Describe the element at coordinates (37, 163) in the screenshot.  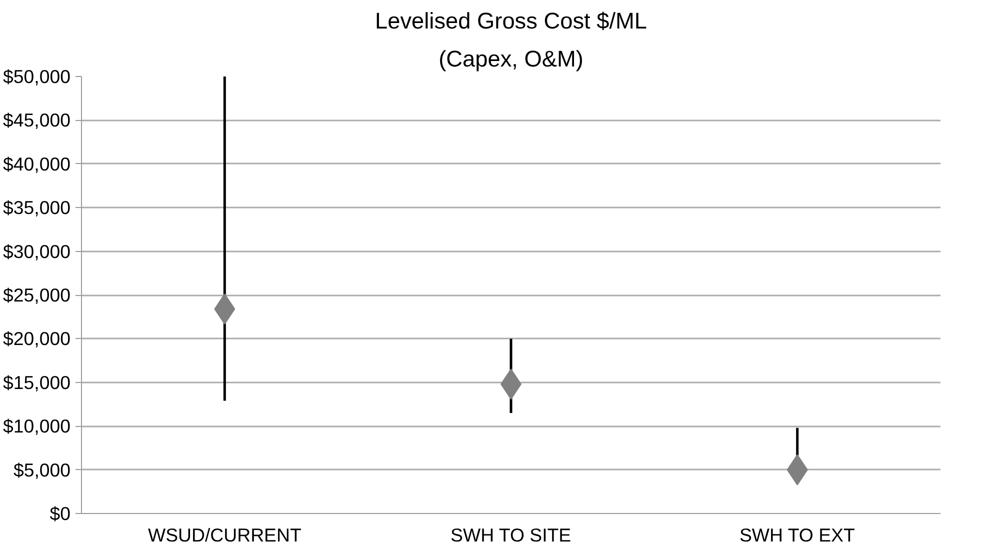
I see `y-tick-label: $40,000` at that location.